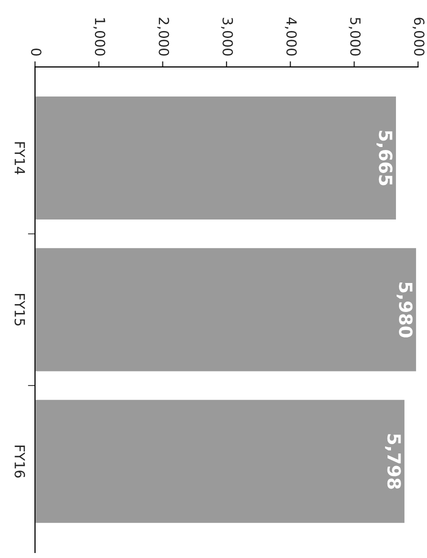 This screenshot has height=558, width=427. I want to click on x-tick-label: 1,000, so click(99, 37).